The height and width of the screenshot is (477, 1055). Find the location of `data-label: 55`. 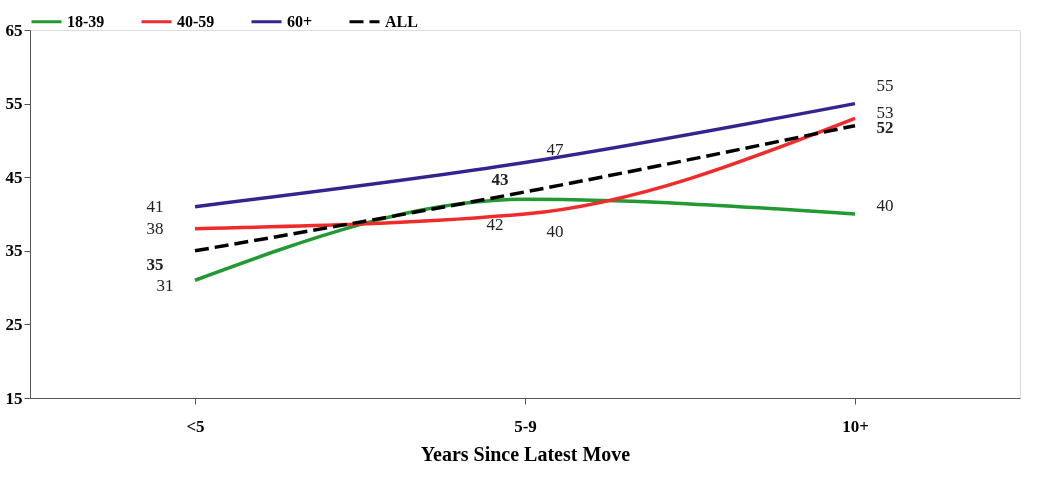

data-label: 55 is located at coordinates (885, 85).